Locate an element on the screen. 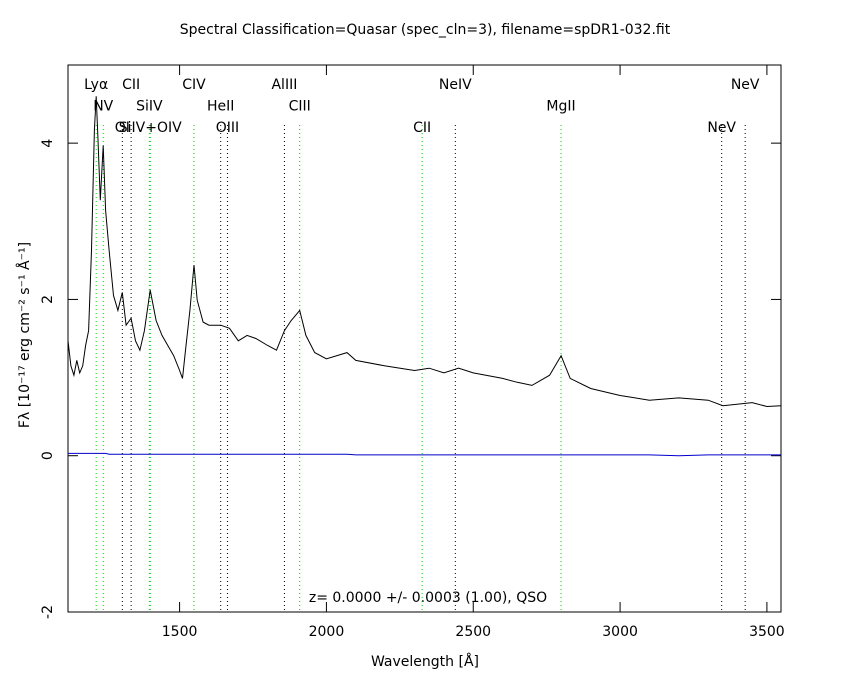  x-axis-label: Wavelength [Å] is located at coordinates (425, 661).